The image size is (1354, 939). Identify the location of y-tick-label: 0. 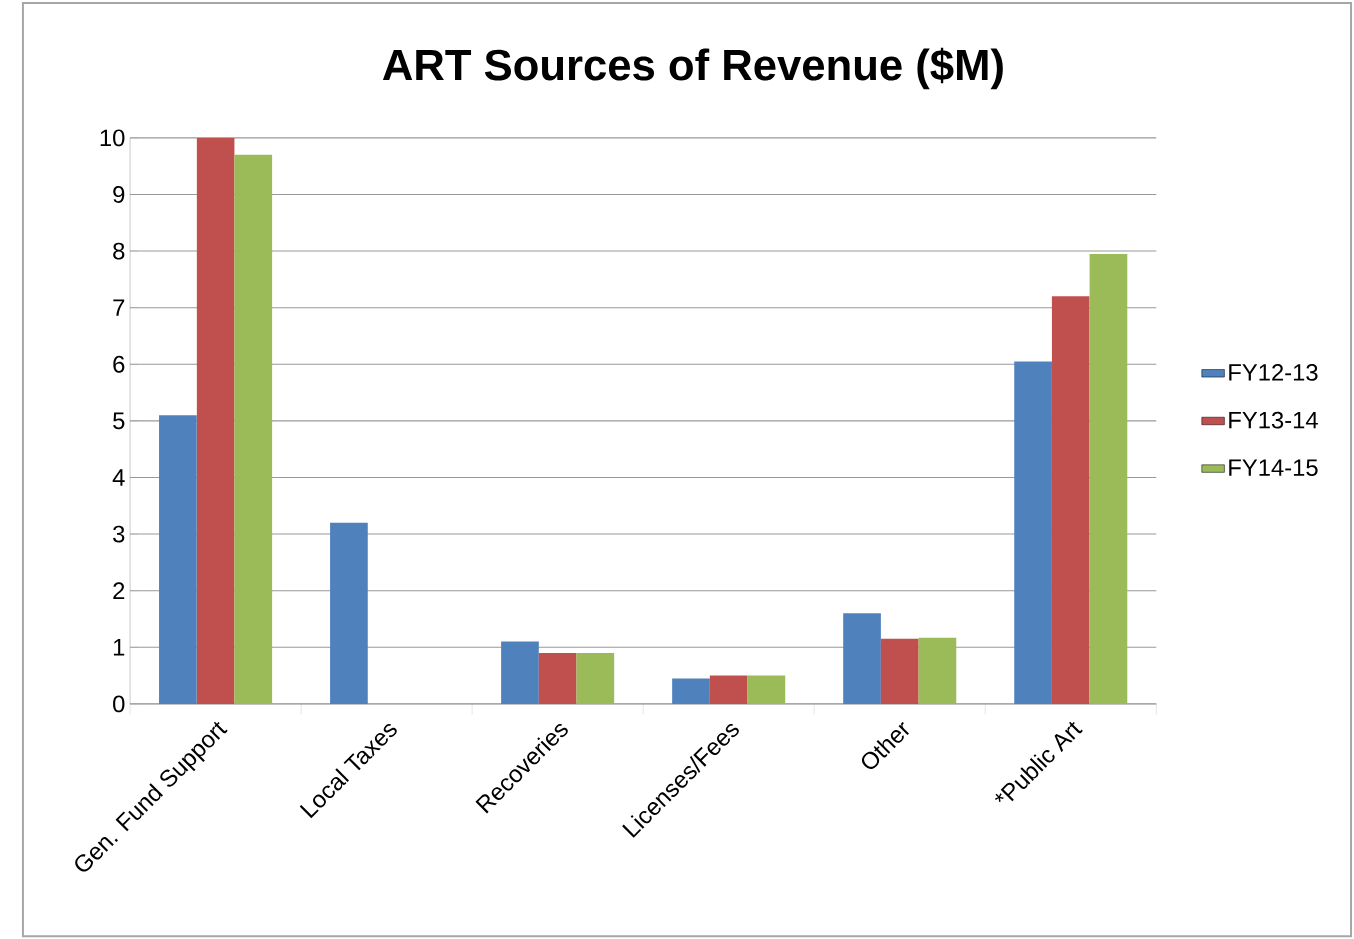
(119, 704).